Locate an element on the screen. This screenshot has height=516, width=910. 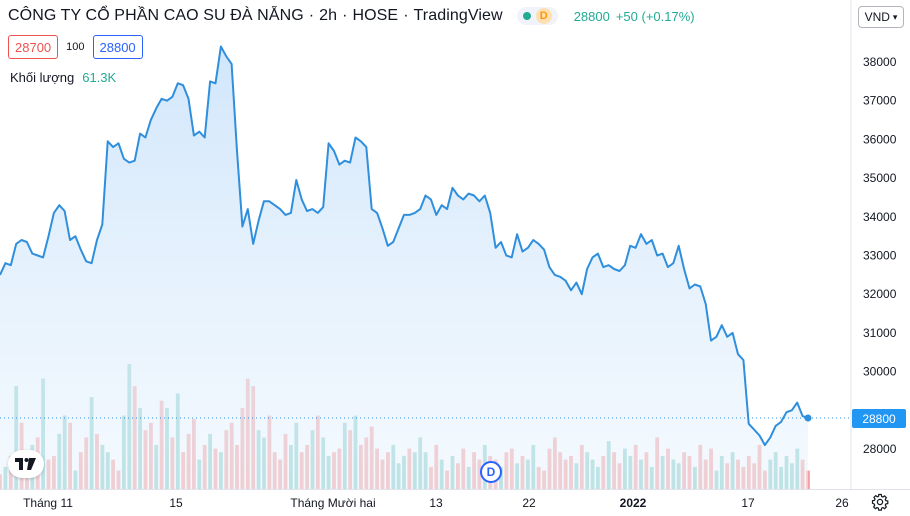
price-axis-tick-label: 33000 is located at coordinates (880, 256).